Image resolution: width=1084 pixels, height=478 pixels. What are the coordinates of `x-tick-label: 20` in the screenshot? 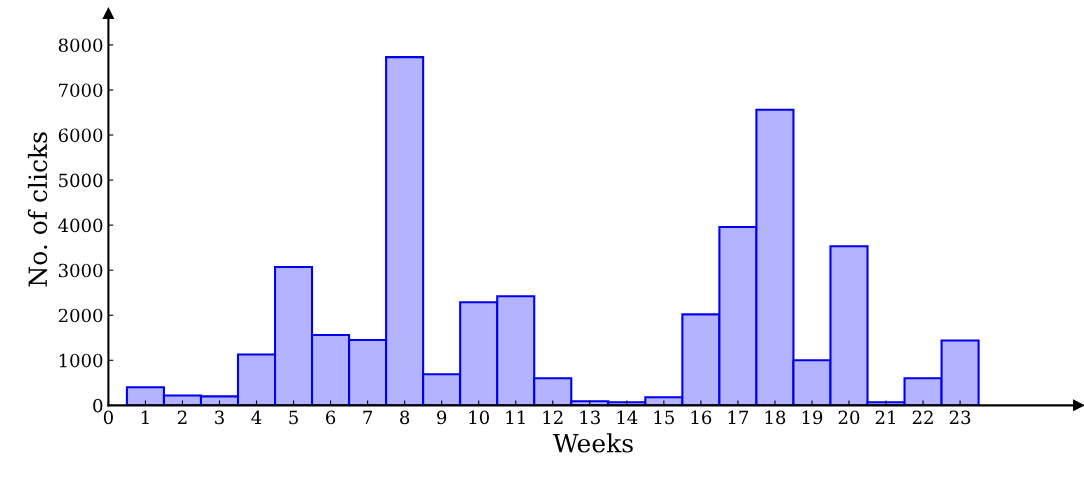 It's located at (849, 417).